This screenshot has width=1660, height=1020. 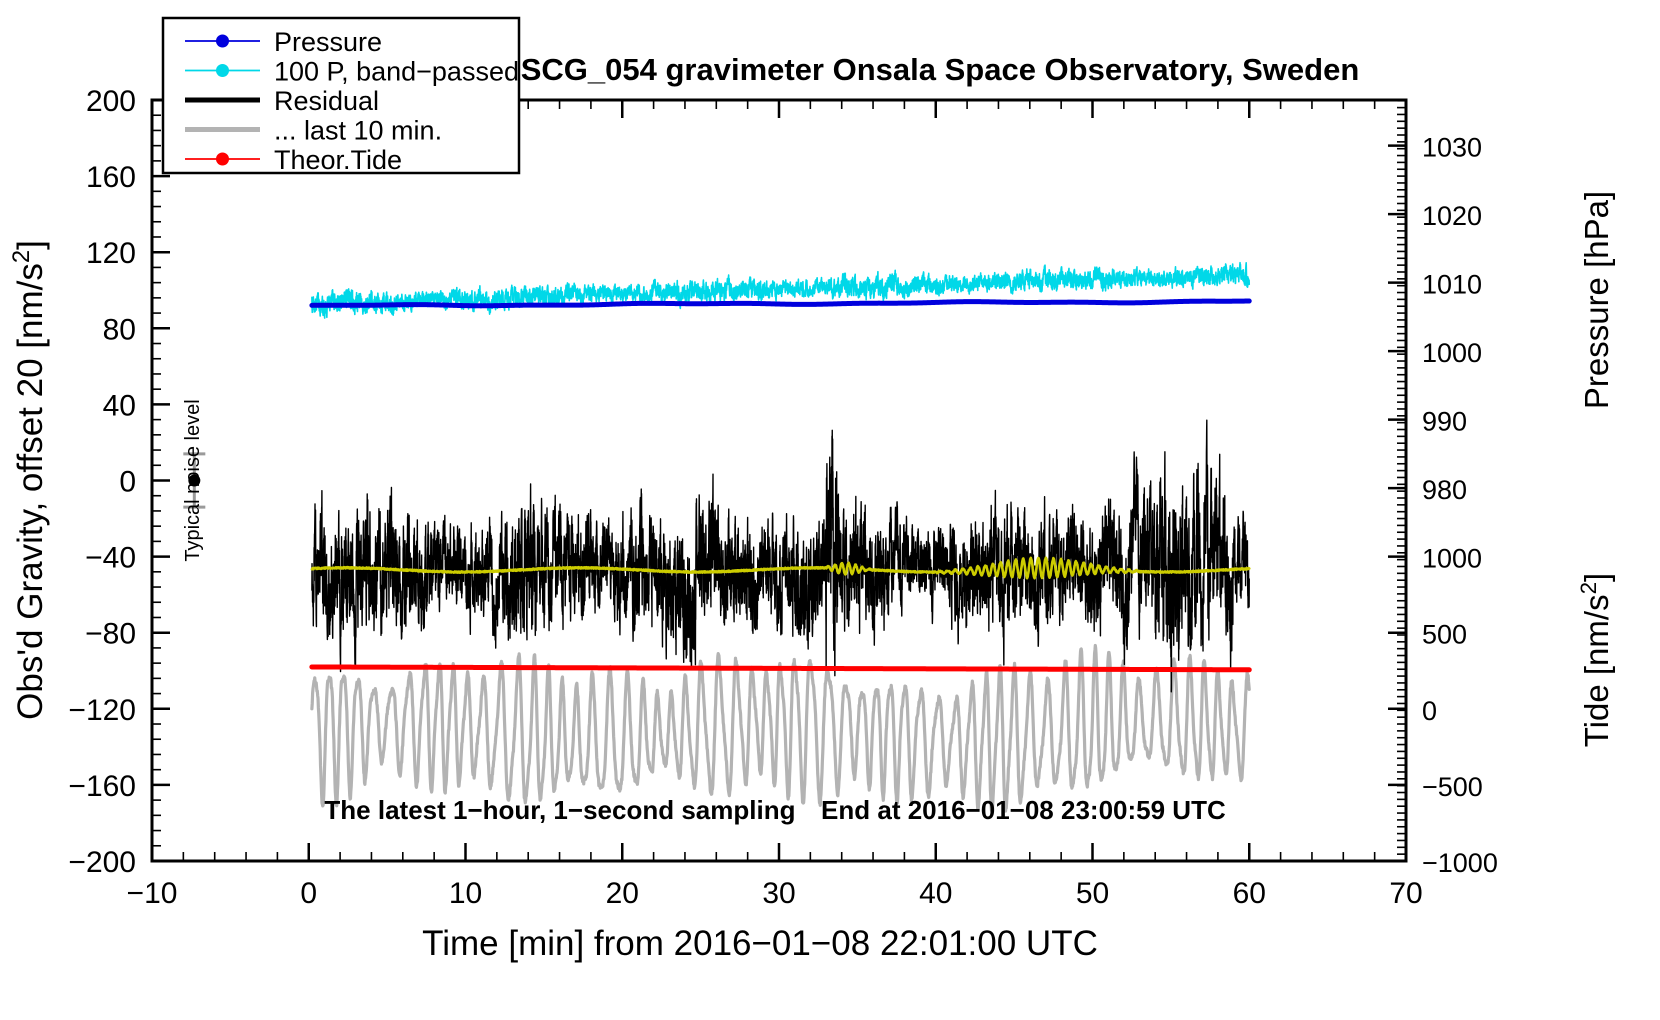 I want to click on annotation-bottom-right-note: End at 2016−01−08 23:00:59 UTC, so click(x=1023, y=810).